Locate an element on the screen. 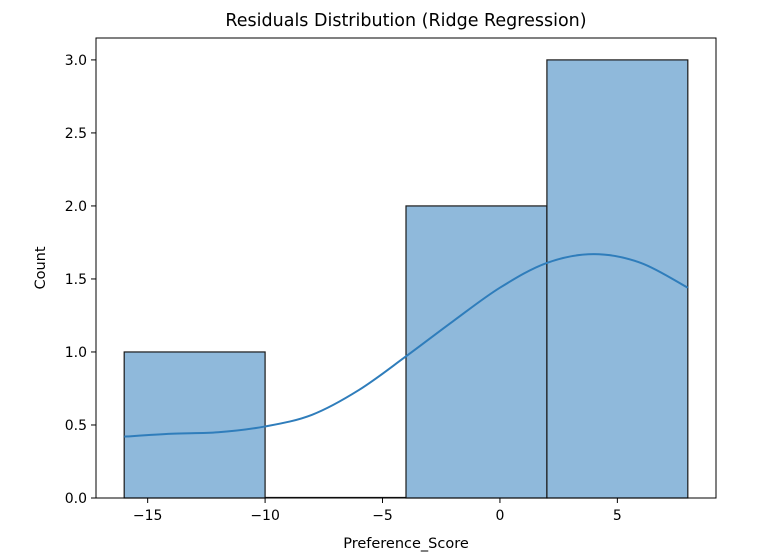  x-axis-label: Preference_Score is located at coordinates (406, 544).